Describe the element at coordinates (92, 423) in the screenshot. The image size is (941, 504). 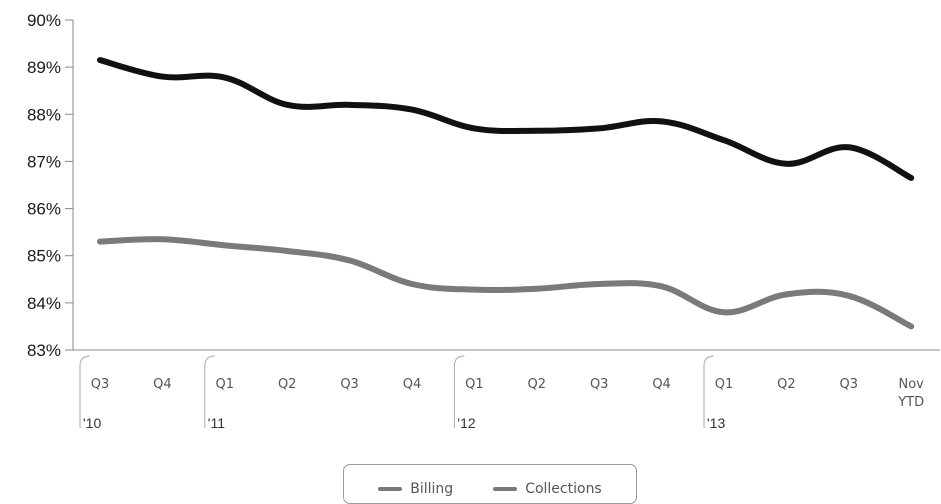
I see `year-label: '10` at that location.